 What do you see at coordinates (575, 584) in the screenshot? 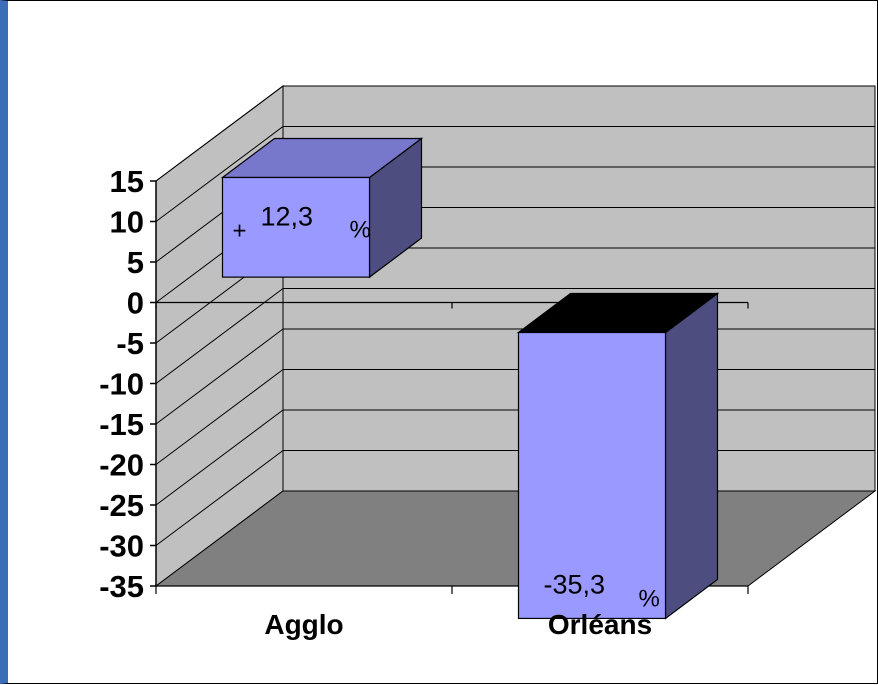
I see `data-label-value: -35,3` at bounding box center [575, 584].